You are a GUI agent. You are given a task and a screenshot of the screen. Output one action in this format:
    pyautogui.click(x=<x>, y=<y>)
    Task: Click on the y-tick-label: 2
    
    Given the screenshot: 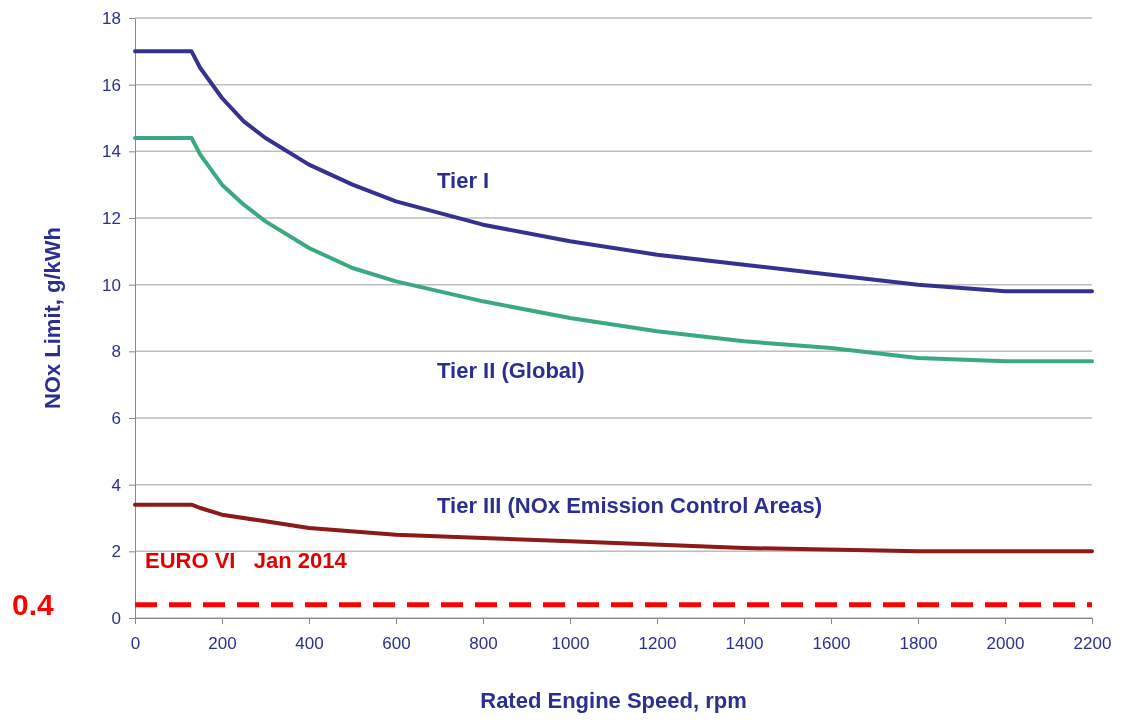 What is the action you would take?
    pyautogui.click(x=116, y=552)
    